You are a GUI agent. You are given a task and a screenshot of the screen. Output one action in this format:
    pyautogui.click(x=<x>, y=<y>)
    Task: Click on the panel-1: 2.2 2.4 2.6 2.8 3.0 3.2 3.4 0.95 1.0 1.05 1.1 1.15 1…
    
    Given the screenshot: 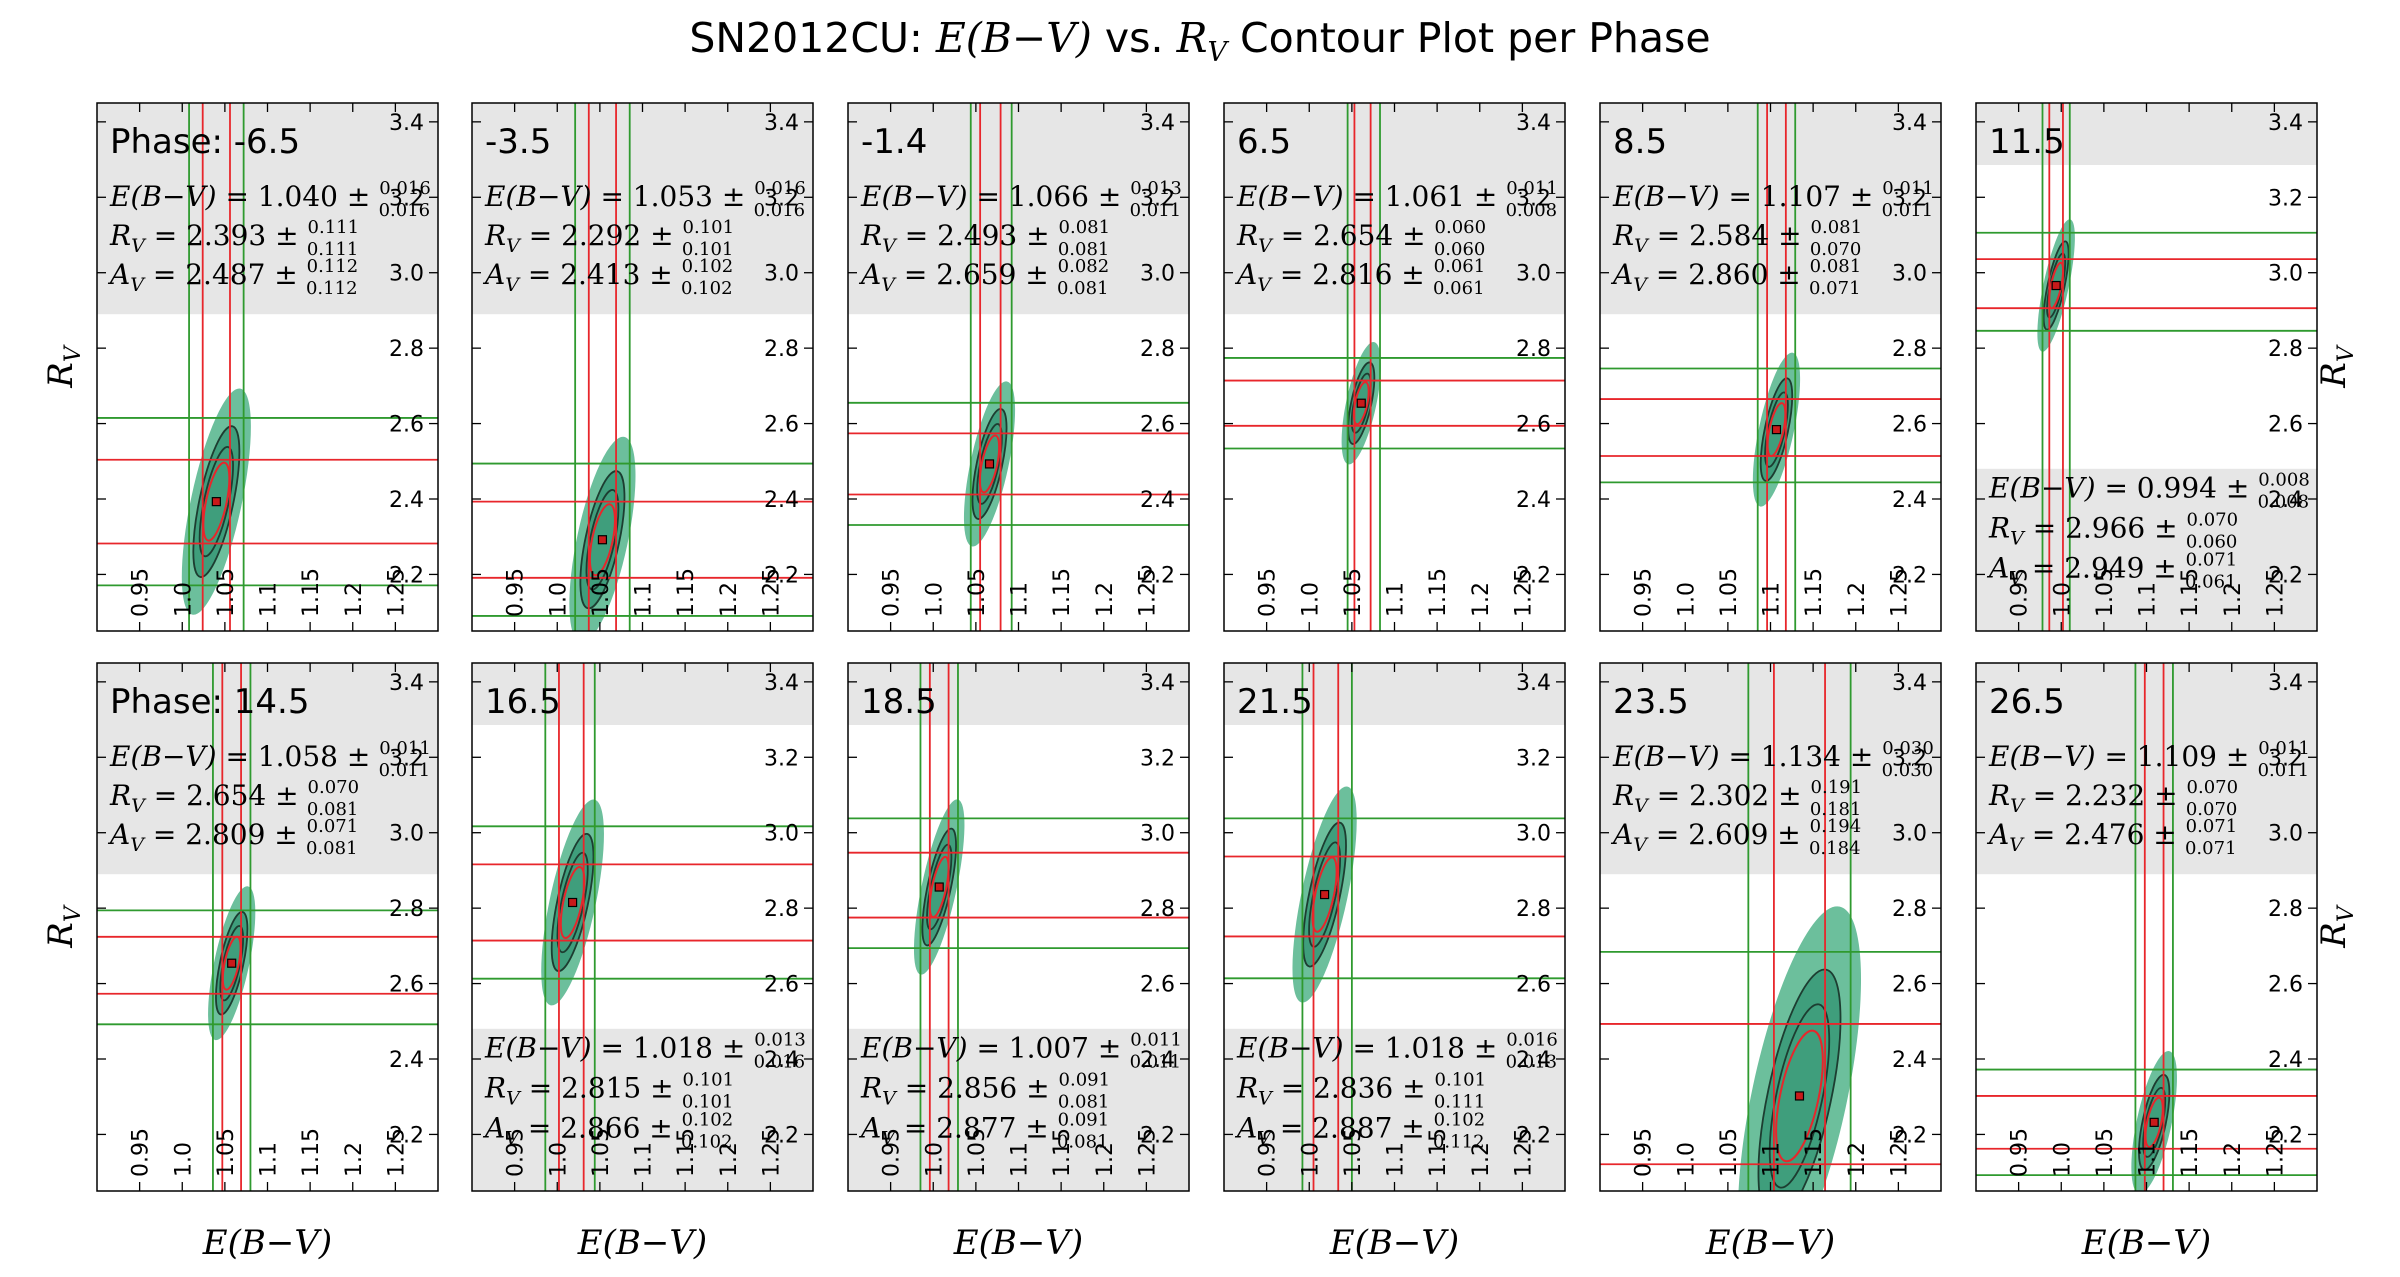 What is the action you would take?
    pyautogui.click(x=240, y=367)
    